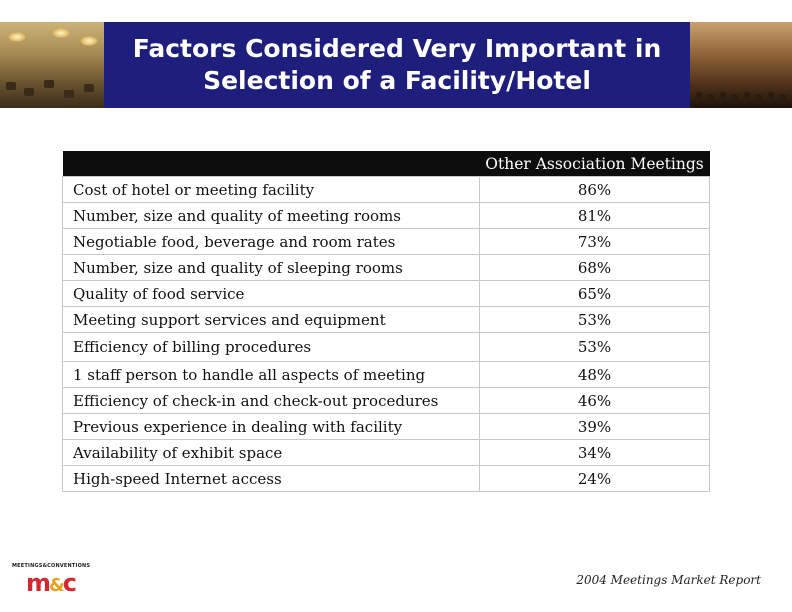  What do you see at coordinates (594, 293) in the screenshot?
I see `percent-cell: 65%` at bounding box center [594, 293].